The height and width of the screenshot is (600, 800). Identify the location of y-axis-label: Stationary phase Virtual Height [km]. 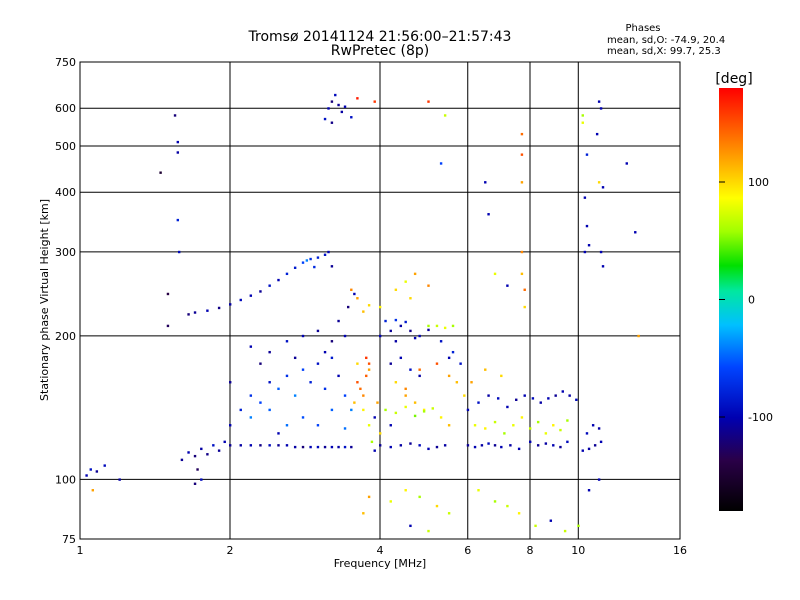
(44, 300).